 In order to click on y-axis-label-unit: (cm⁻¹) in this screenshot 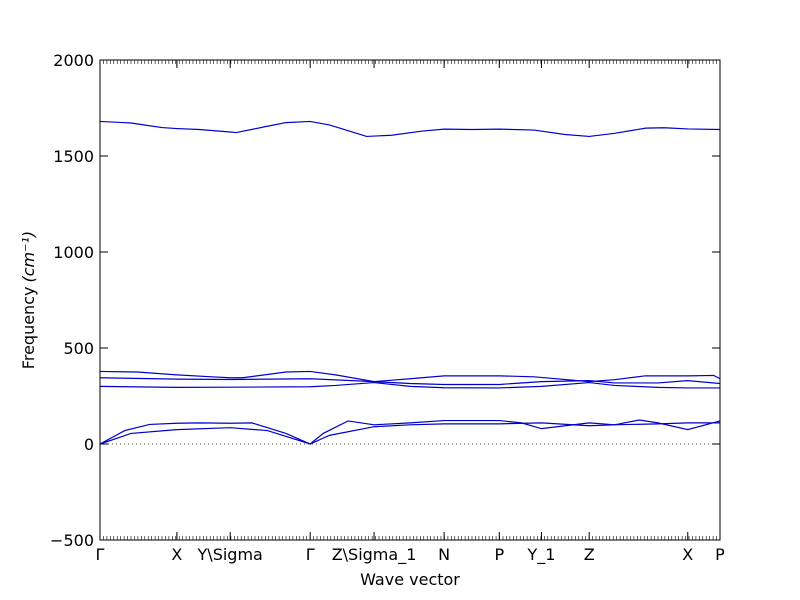, I will do `click(28, 257)`.